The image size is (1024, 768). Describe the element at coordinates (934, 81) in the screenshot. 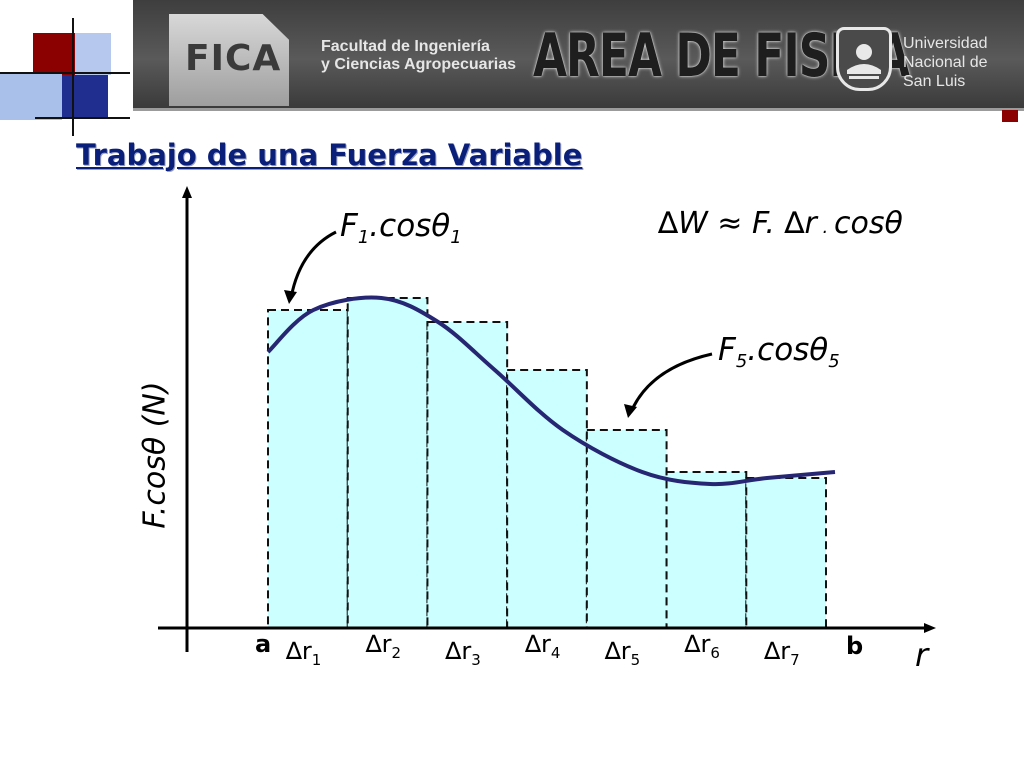

I see `university-line-3: San Luis` at that location.